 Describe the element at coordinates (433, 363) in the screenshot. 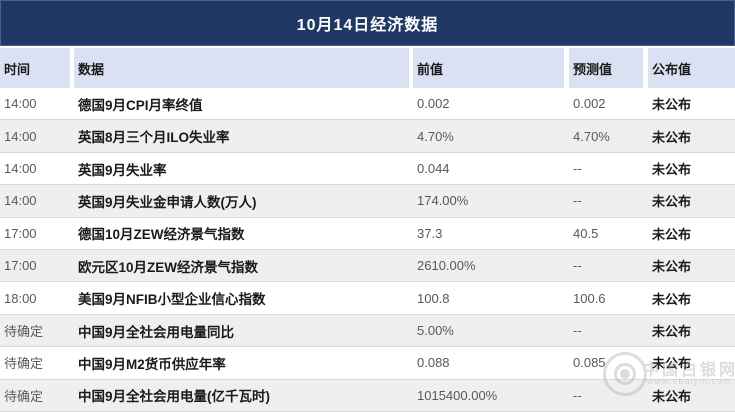

I see `row-previous-value: 0.088` at that location.